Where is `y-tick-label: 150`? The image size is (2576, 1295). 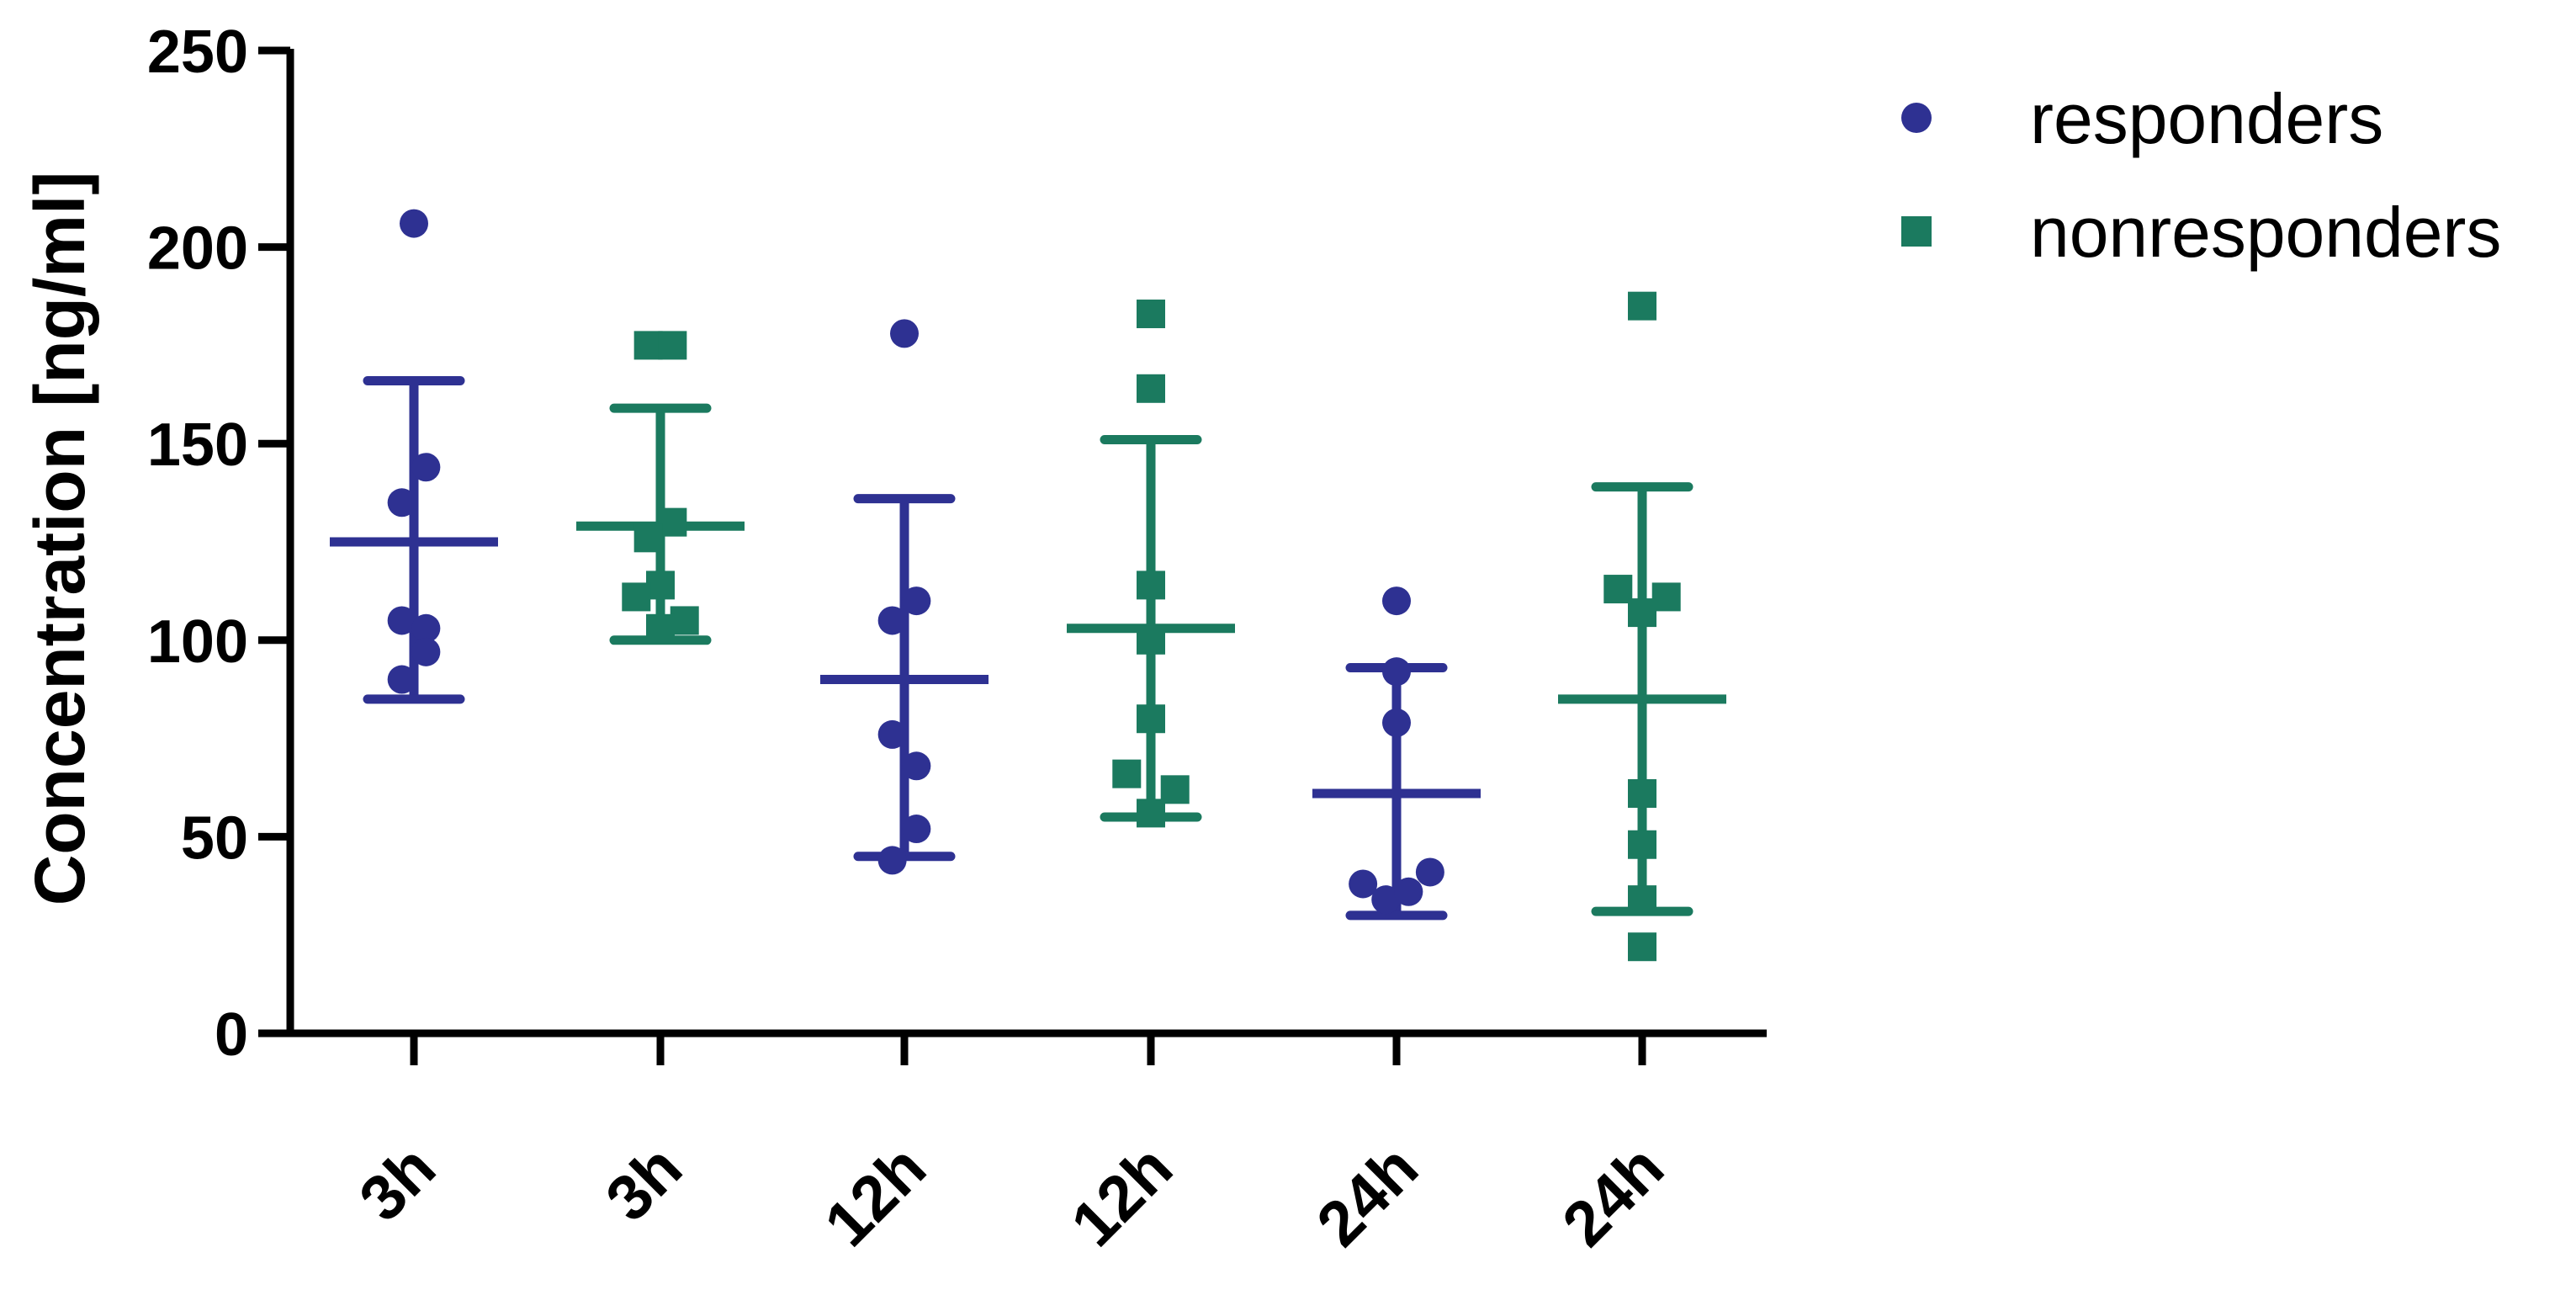 y-tick-label: 150 is located at coordinates (197, 445).